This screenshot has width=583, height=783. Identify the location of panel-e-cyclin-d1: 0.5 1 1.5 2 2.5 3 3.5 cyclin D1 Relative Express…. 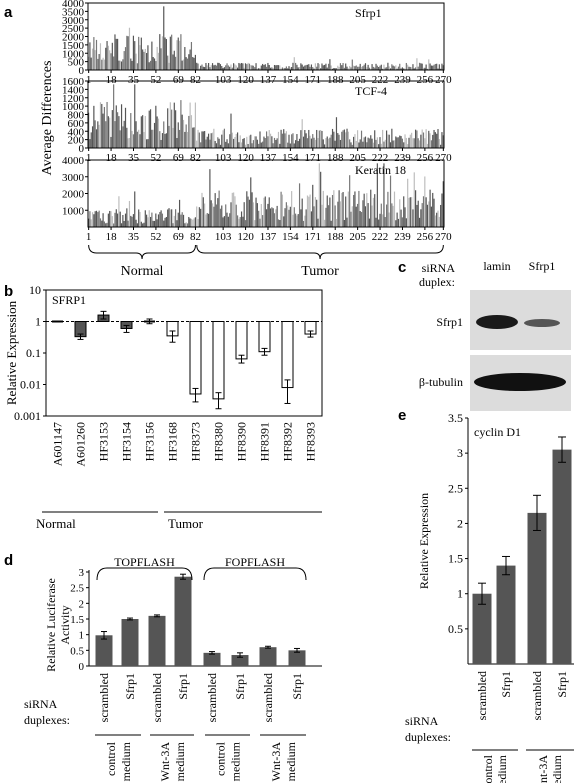
(489, 597).